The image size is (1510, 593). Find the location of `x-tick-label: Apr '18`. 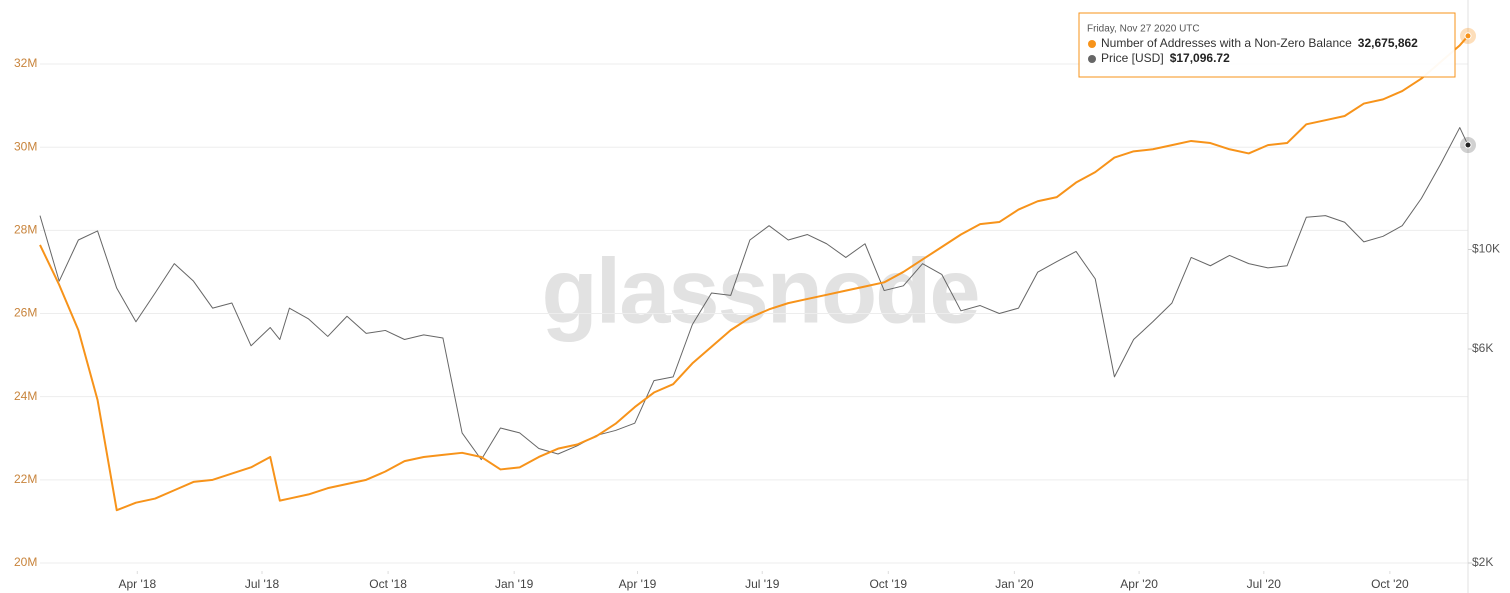

x-tick-label: Apr '18 is located at coordinates (137, 584).